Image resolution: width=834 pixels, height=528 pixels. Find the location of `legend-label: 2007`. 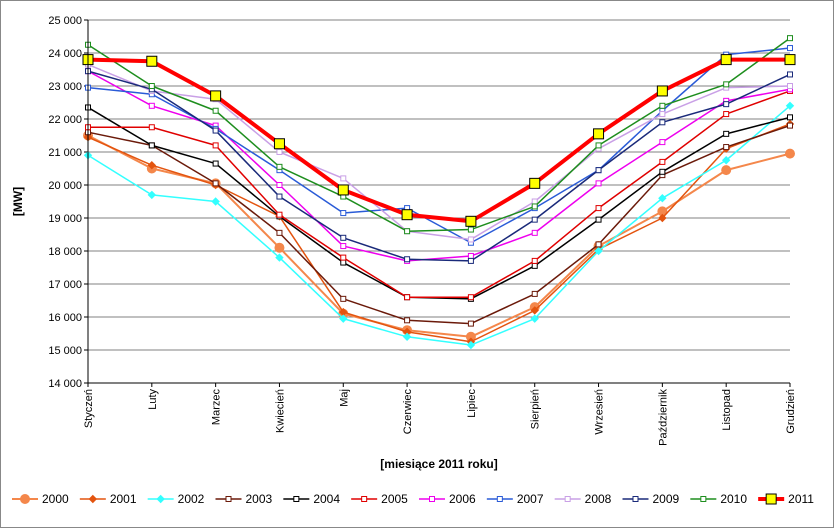

legend-label: 2007 is located at coordinates (530, 499).